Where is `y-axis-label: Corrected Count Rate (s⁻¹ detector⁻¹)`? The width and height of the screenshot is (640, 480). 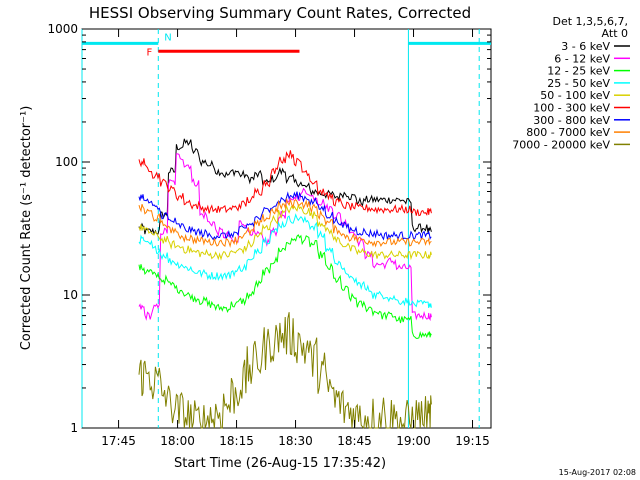
y-axis-label: Corrected Count Rate (s⁻¹ detector⁻¹) is located at coordinates (26, 228).